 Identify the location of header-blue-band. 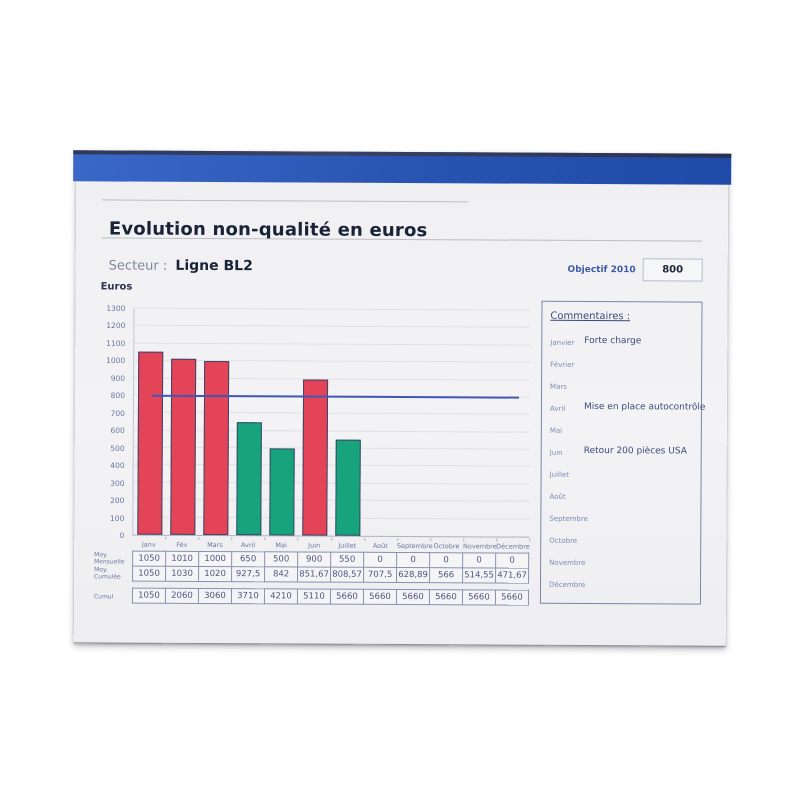
(402, 167).